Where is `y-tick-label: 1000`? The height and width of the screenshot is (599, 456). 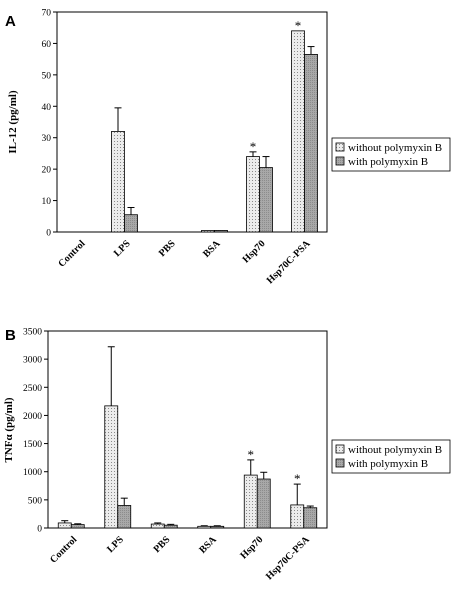 y-tick-label: 1000 is located at coordinates (32, 473).